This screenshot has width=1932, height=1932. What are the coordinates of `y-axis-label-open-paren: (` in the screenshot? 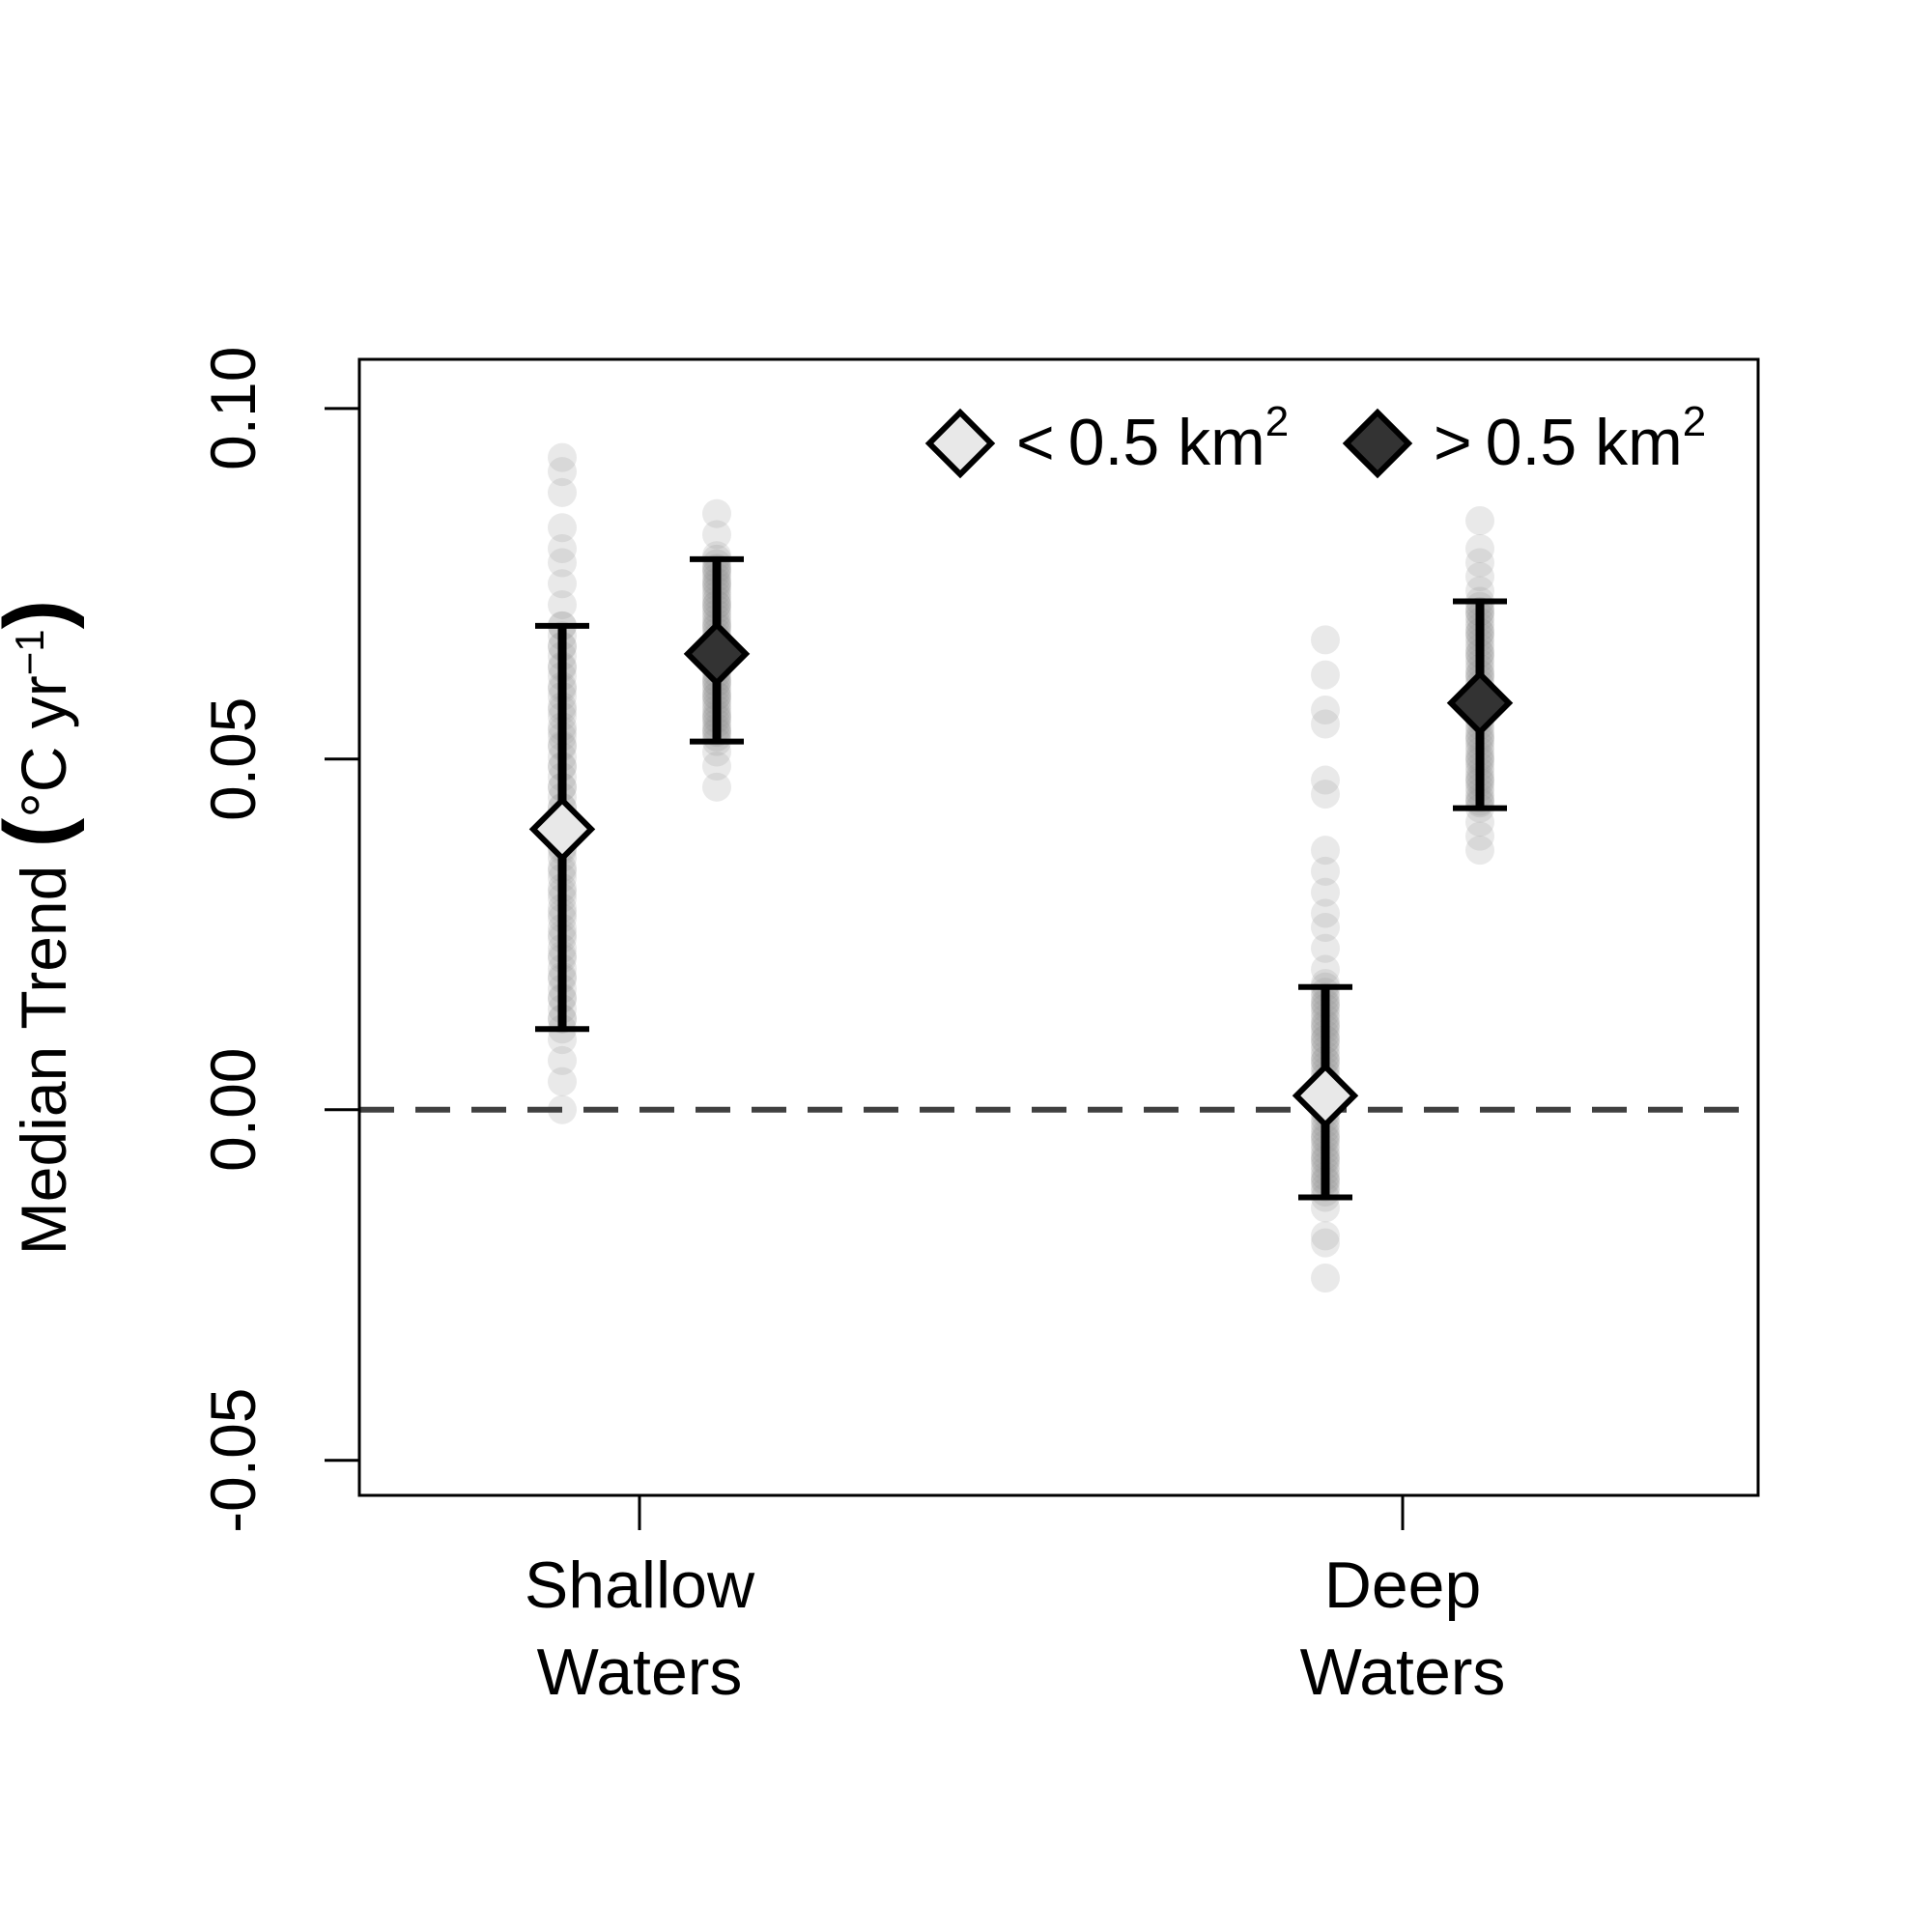 It's located at (42, 832).